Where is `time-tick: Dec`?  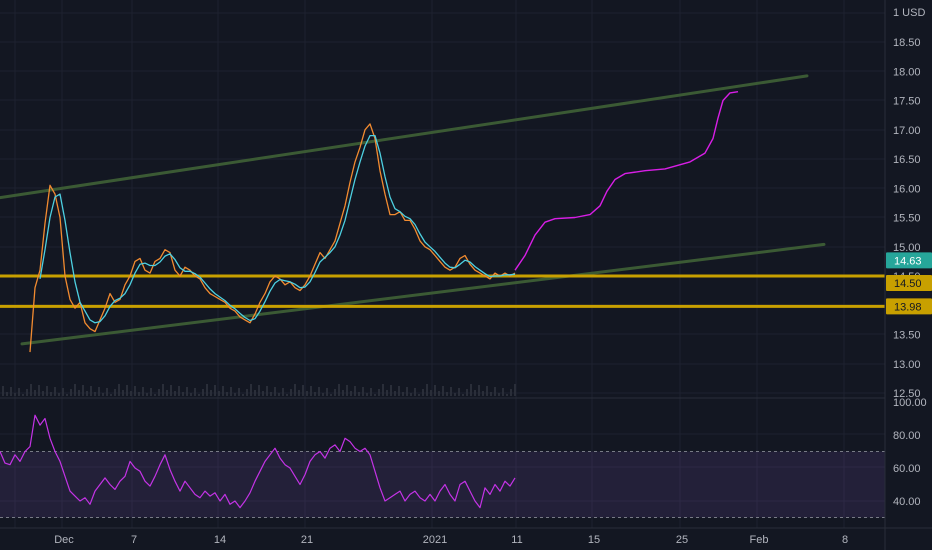
time-tick: Dec is located at coordinates (64, 540).